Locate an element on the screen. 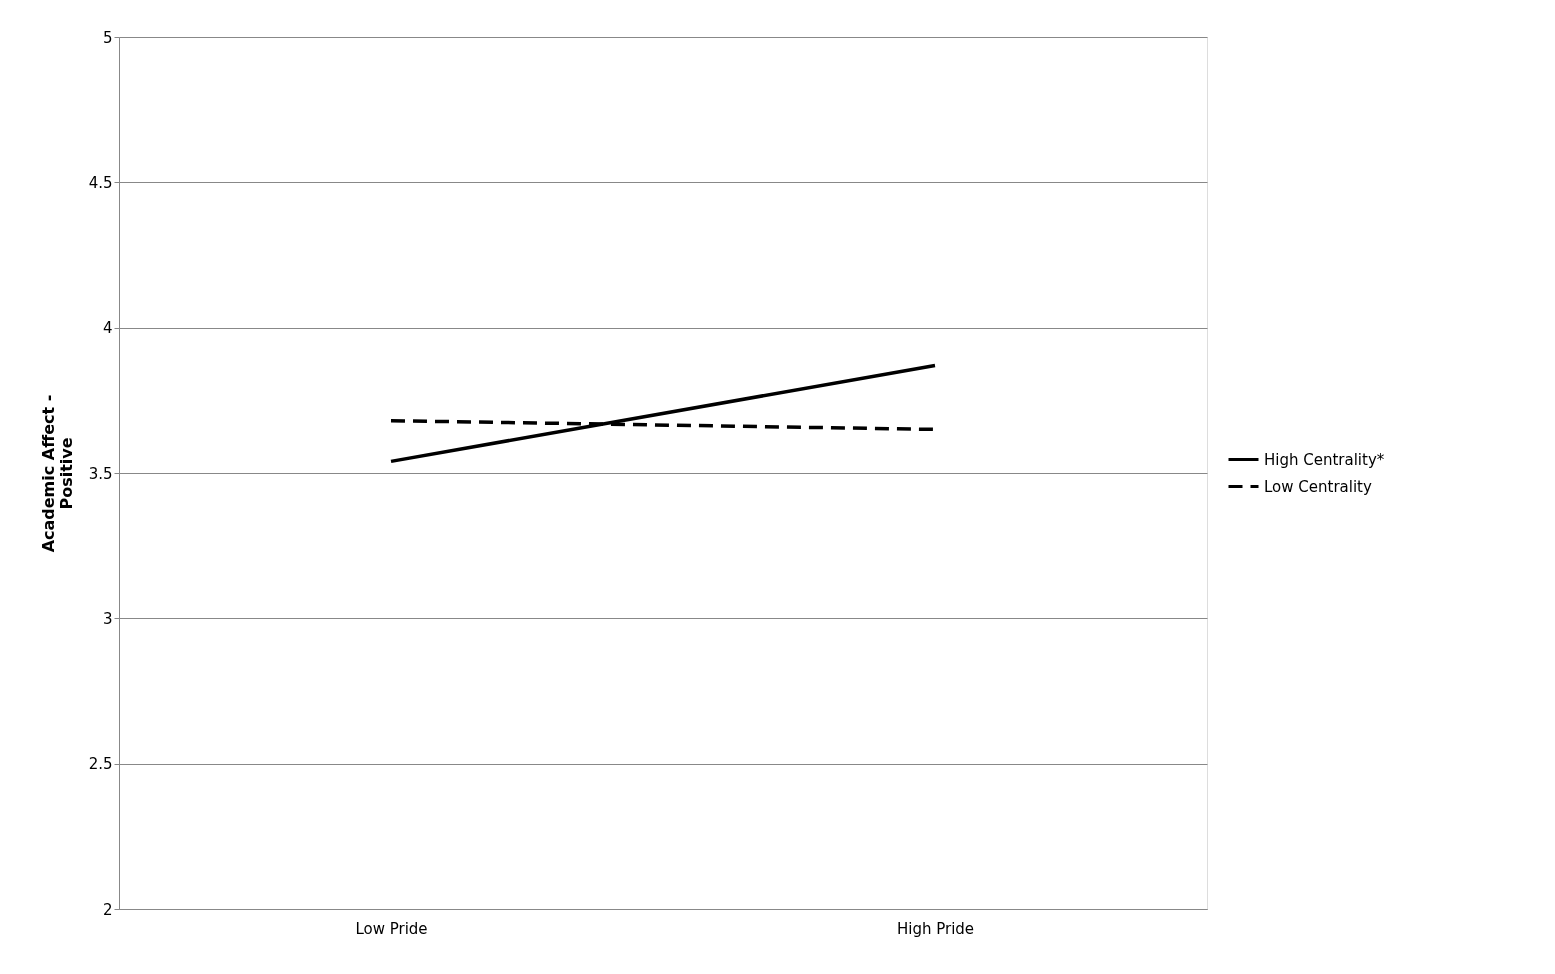  x-tick-label: High Pride is located at coordinates (935, 928).